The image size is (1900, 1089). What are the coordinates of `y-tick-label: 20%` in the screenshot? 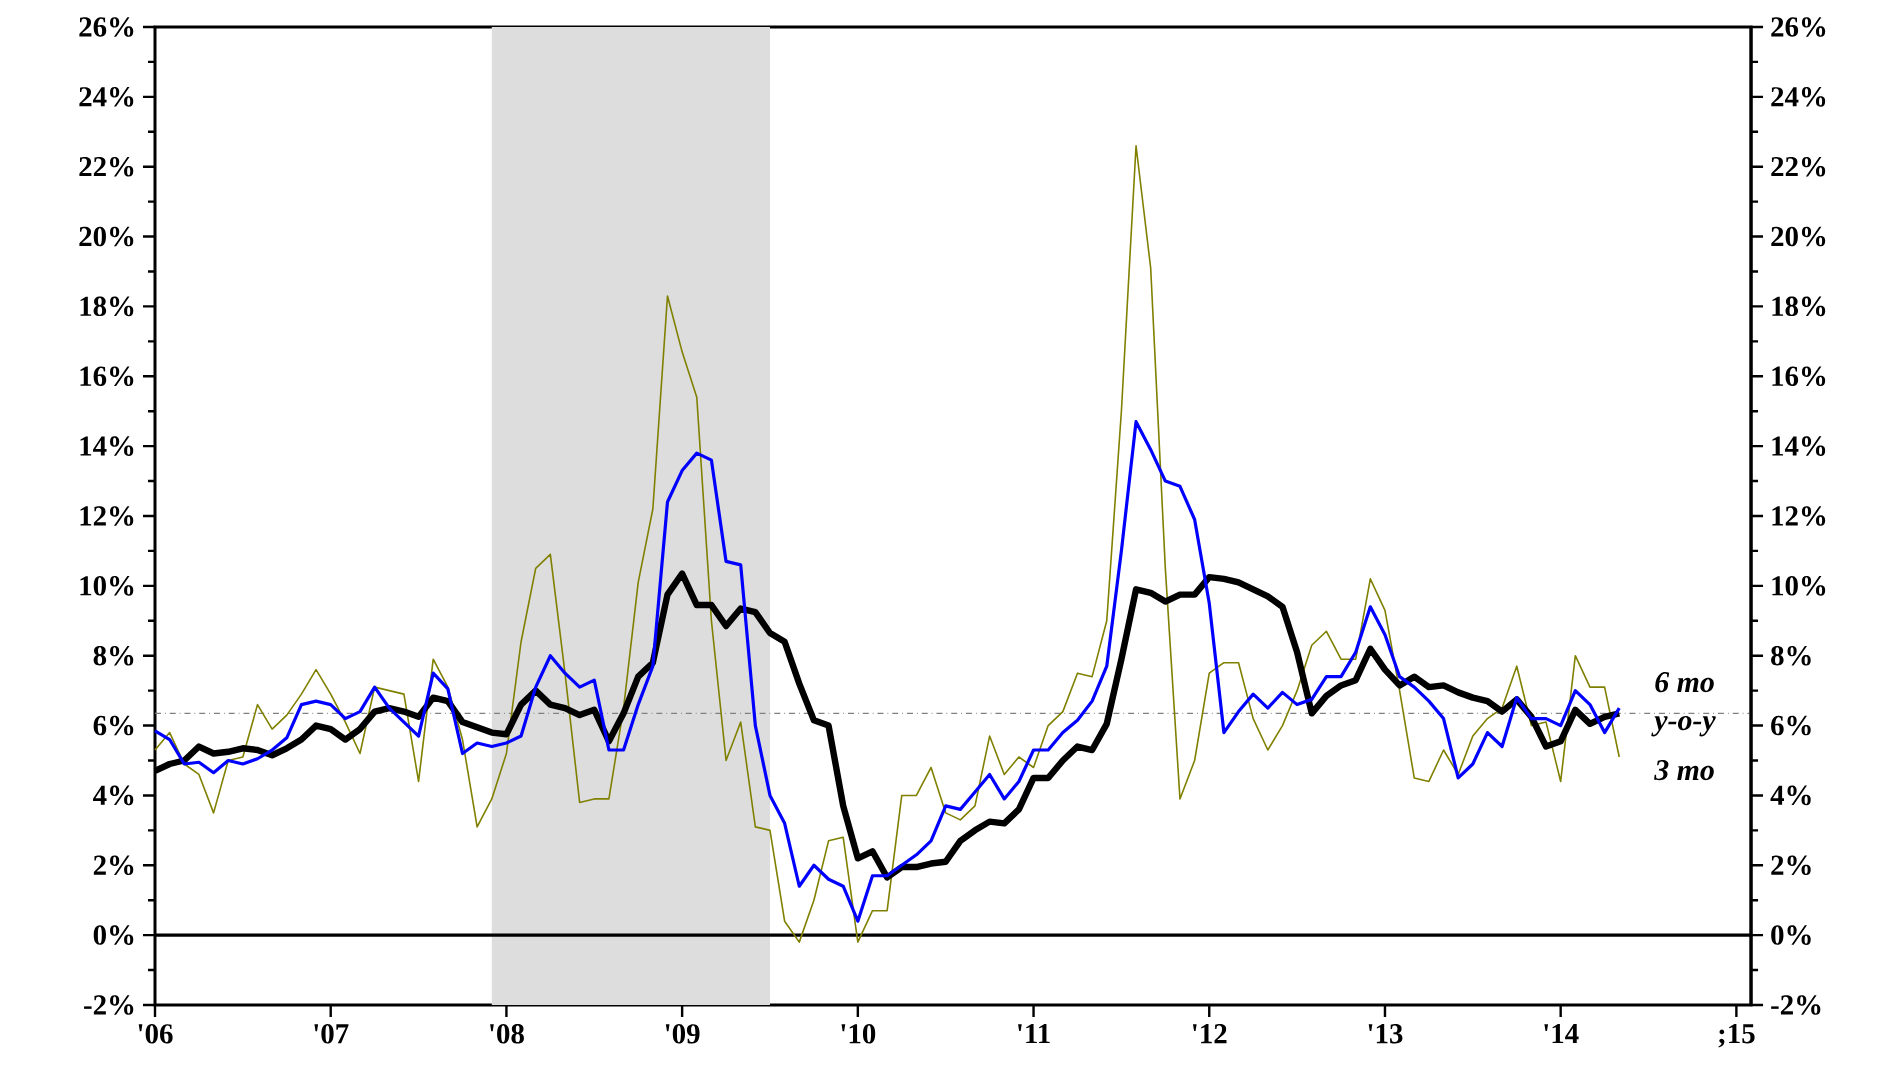 It's located at (106, 236).